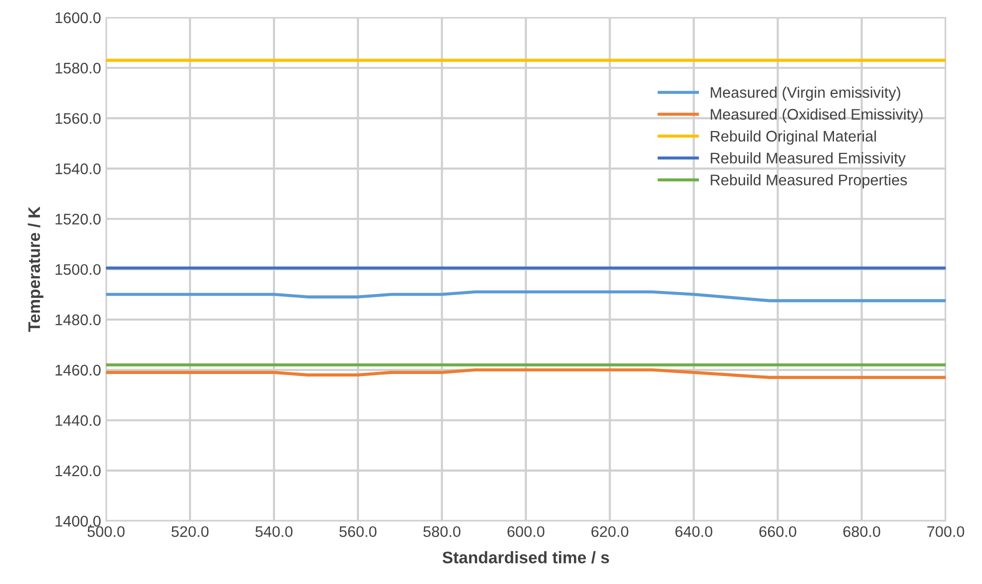 Image resolution: width=982 pixels, height=584 pixels. I want to click on legend-label: Rebuild Original Material, so click(793, 137).